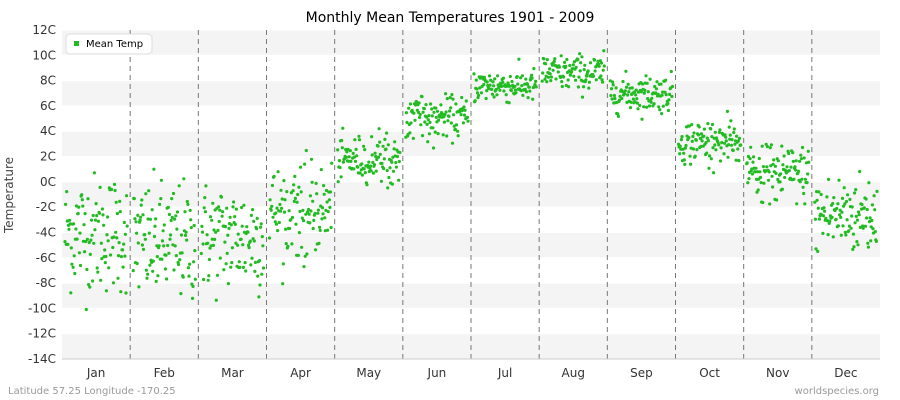  Describe the element at coordinates (46, 283) in the screenshot. I see `y-tick-label: -8C` at that location.